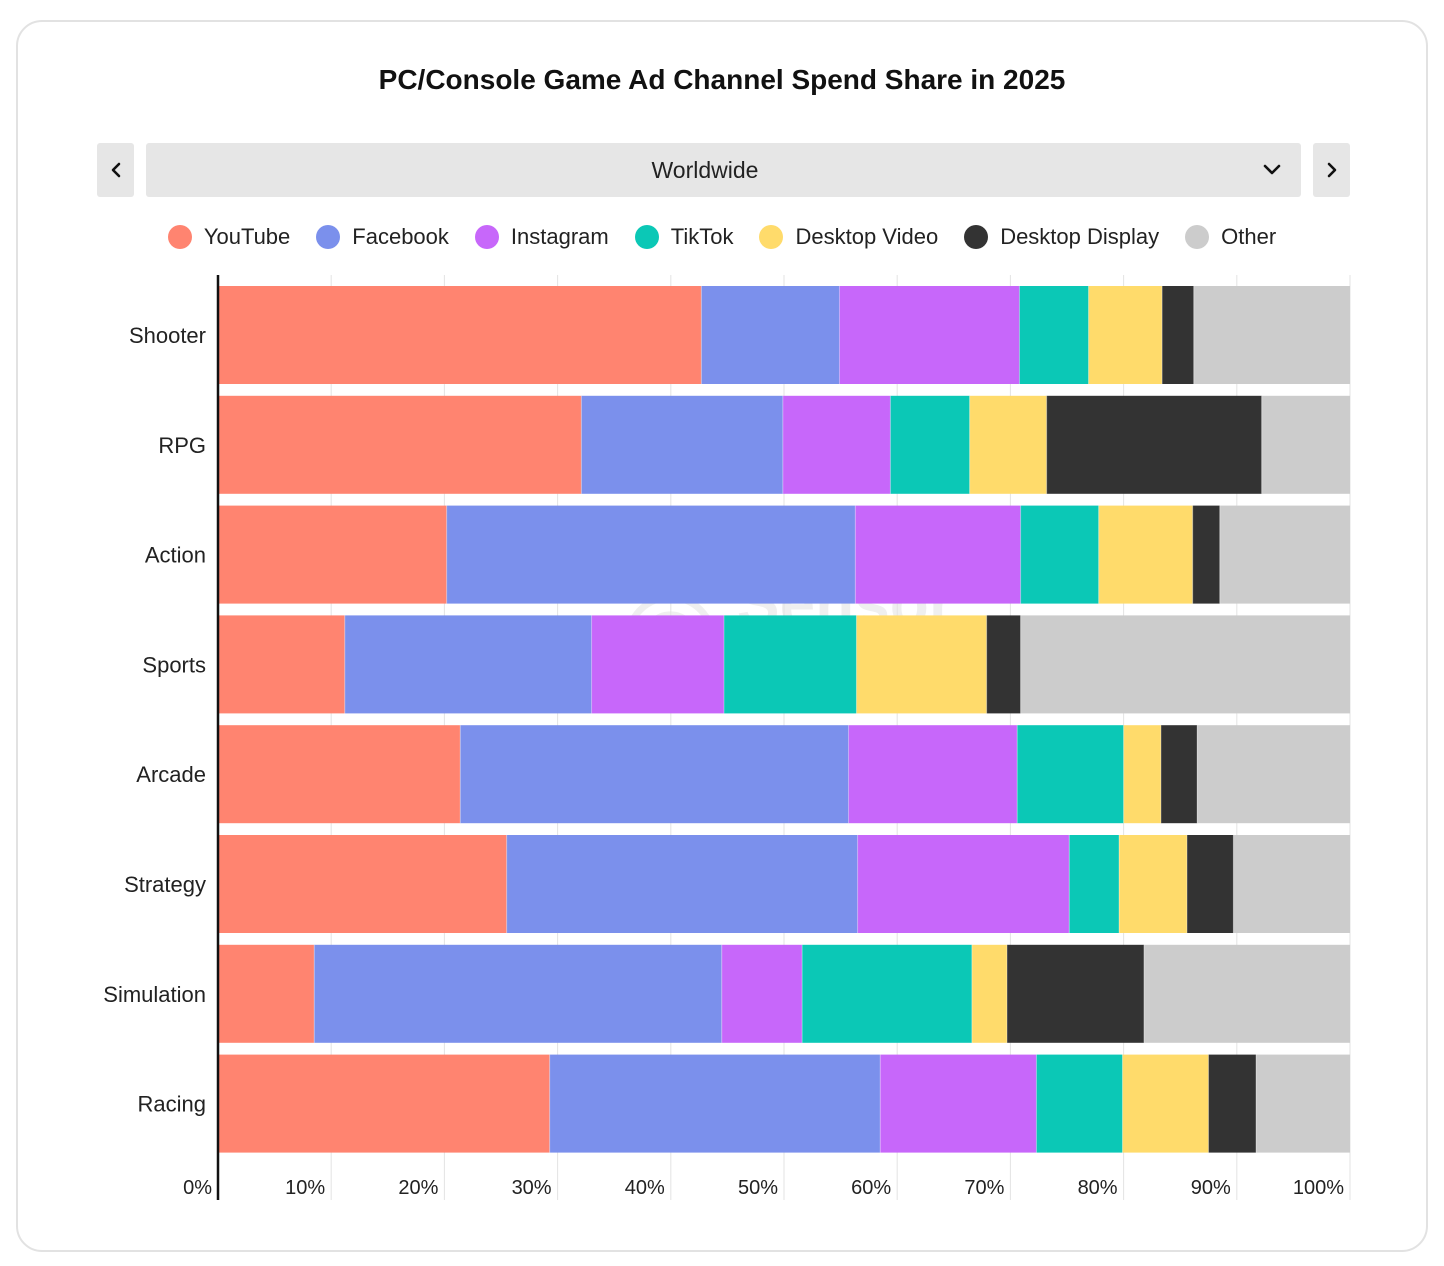 Image resolution: width=1444 pixels, height=1266 pixels. Describe the element at coordinates (682, 444) in the screenshot. I see `bar-rpg-facebook` at that location.